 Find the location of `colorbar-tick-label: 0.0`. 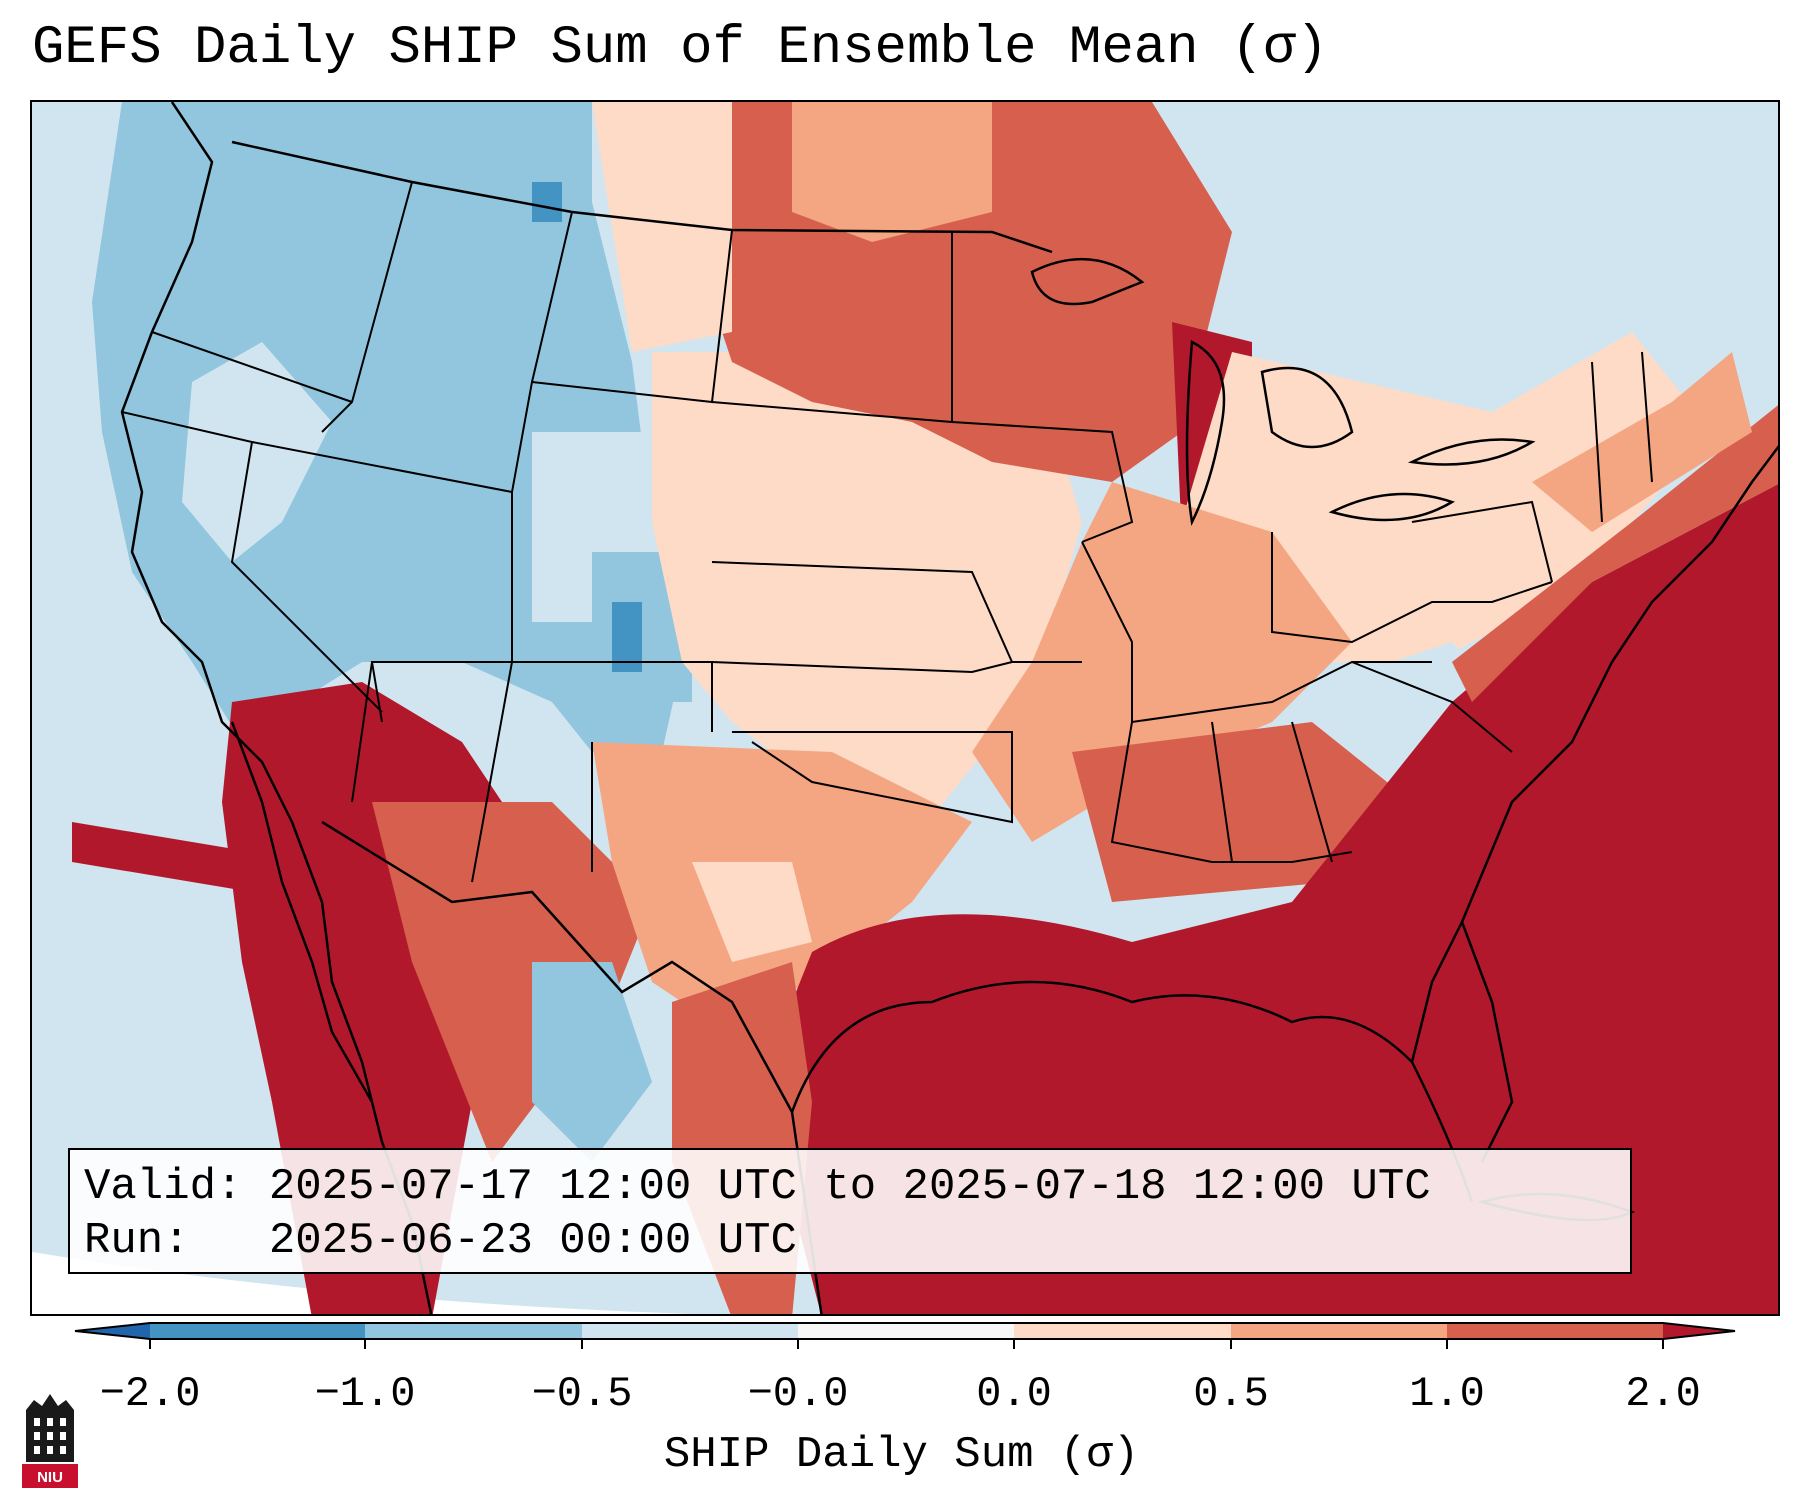

colorbar-tick-label: 0.0 is located at coordinates (1014, 1394).